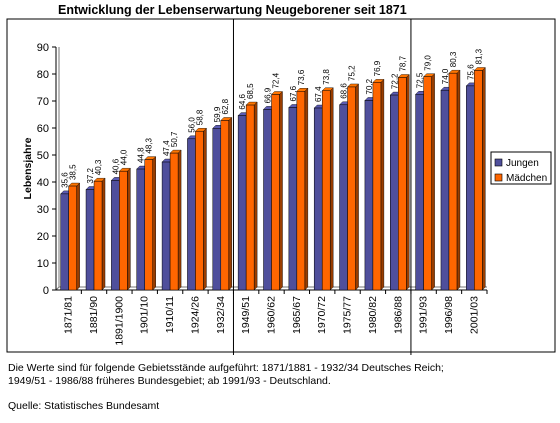 This screenshot has height=423, width=560. Describe the element at coordinates (221, 315) in the screenshot. I see `x-tick-label: 1932/34` at that location.